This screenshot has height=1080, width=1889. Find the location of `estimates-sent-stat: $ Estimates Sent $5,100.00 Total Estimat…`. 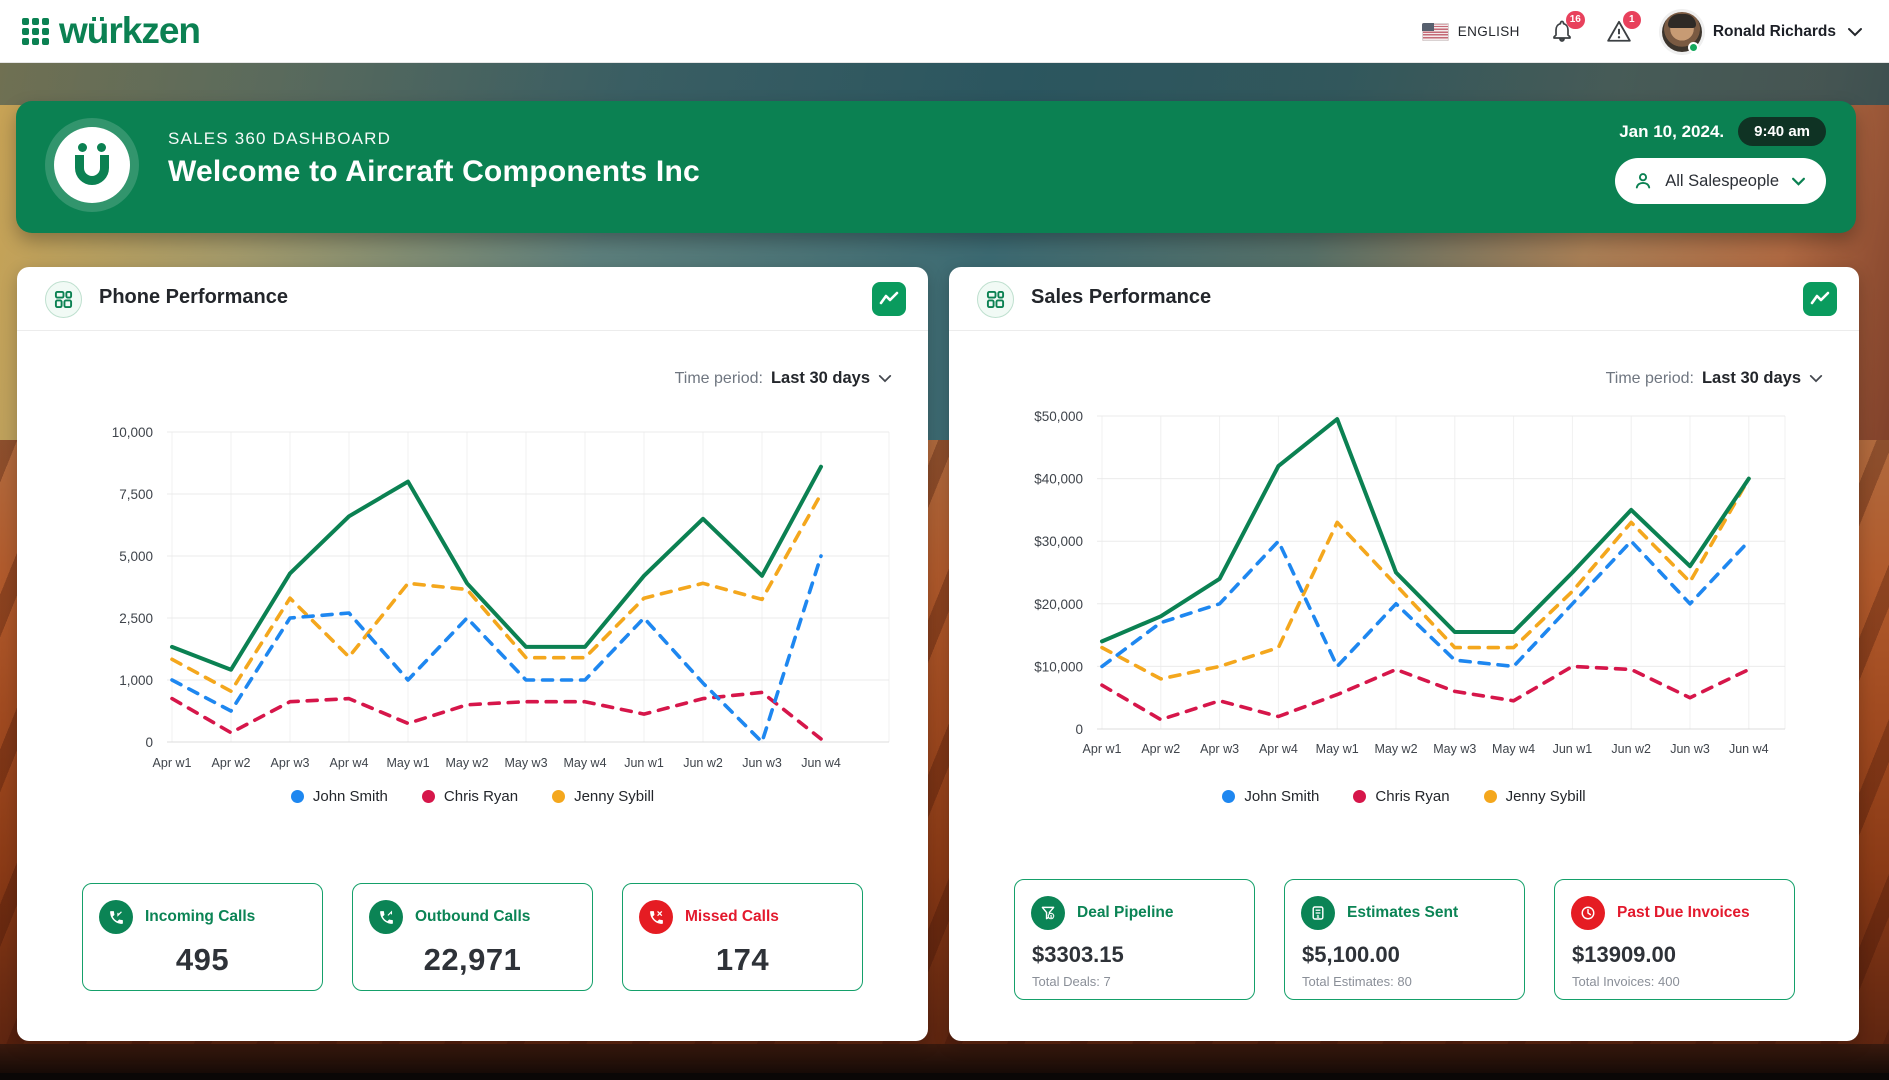

estimates-sent-stat: $ Estimates Sent $5,100.00 Total Estimat… is located at coordinates (1404, 939).